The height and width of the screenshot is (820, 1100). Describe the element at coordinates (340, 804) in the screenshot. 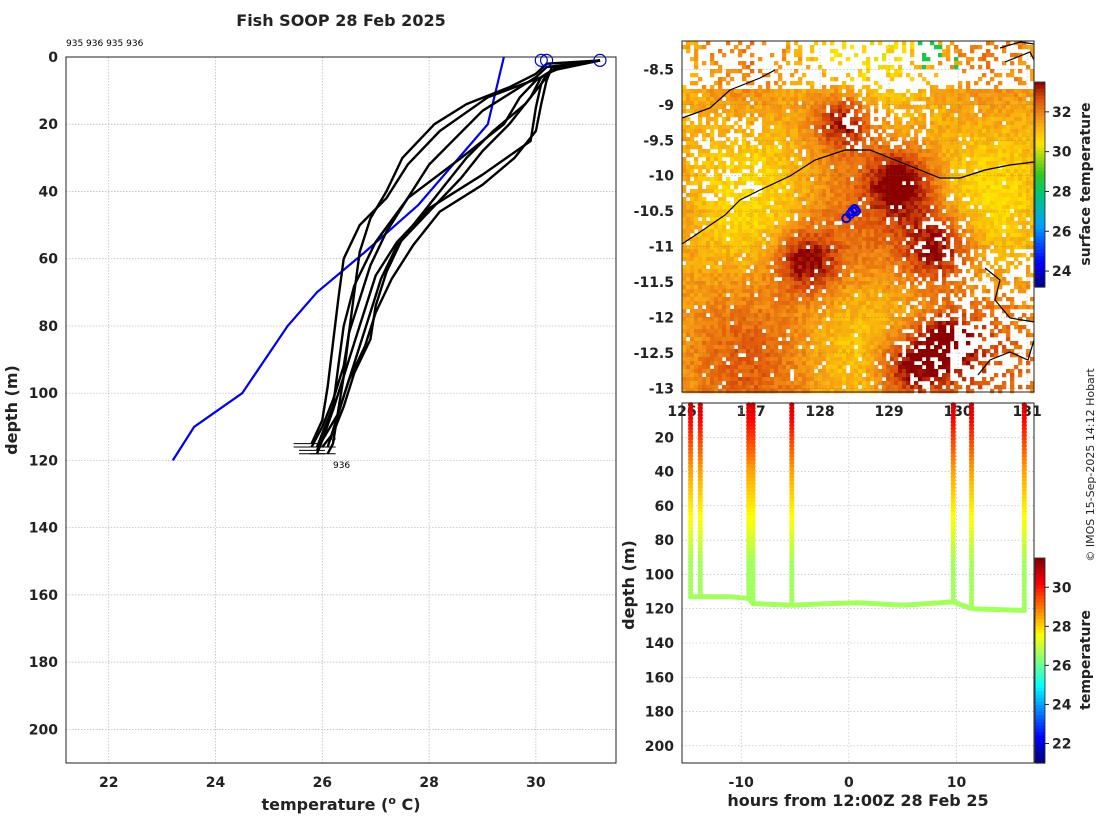

I see `profile-xlabel: temperature (o C)` at that location.